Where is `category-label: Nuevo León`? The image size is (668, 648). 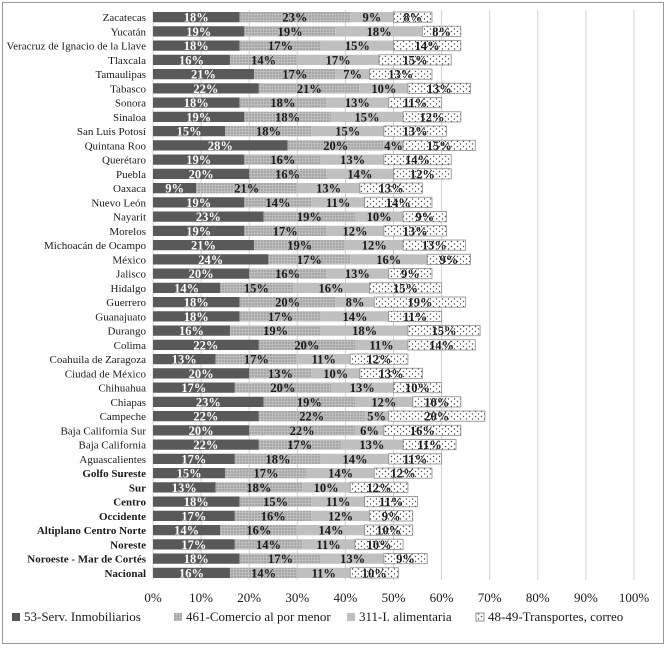 category-label: Nuevo León is located at coordinates (118, 203).